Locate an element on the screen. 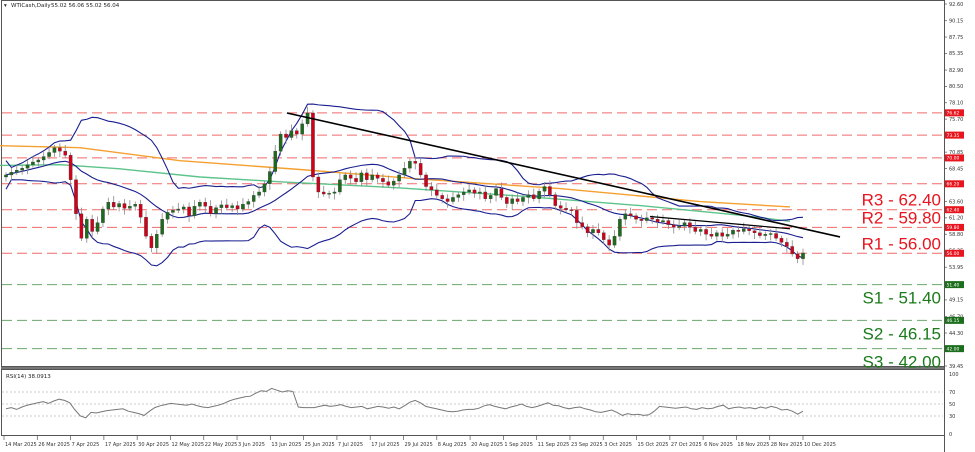 This screenshot has width=975, height=452. price-tick: 39.45 is located at coordinates (956, 367).